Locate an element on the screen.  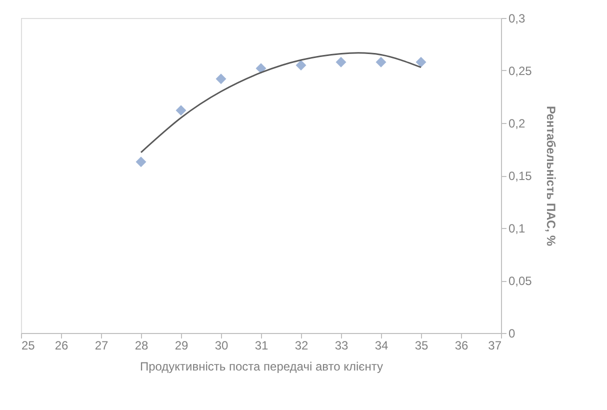
x-tick-label: 29 is located at coordinates (181, 345).